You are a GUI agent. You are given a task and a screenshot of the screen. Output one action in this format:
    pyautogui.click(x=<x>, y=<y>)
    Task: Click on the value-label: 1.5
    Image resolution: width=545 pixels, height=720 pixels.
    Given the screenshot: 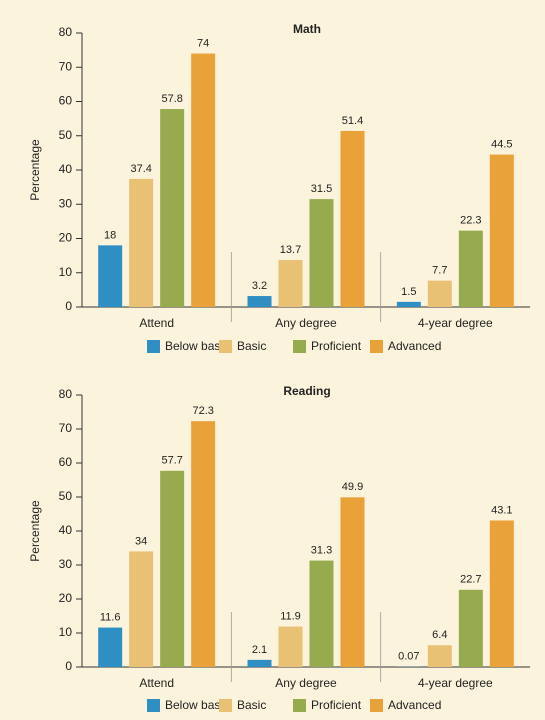 What is the action you would take?
    pyautogui.click(x=408, y=292)
    